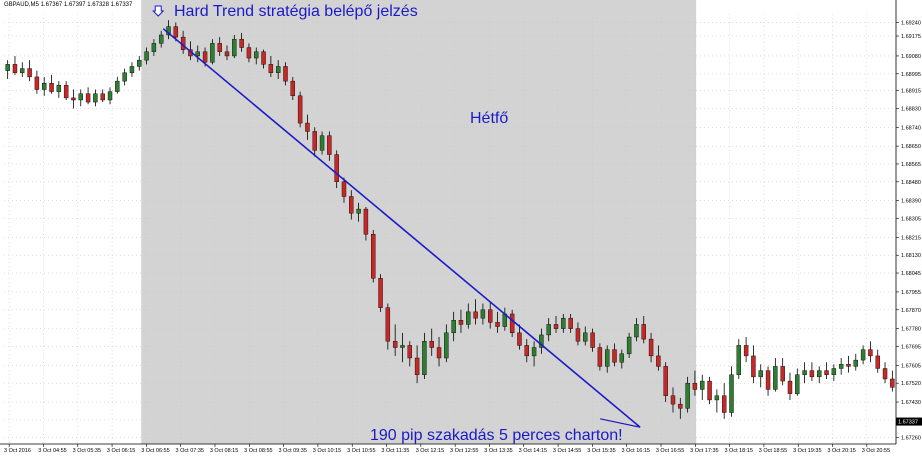 The height and width of the screenshot is (460, 922). Describe the element at coordinates (911, 183) in the screenshot. I see `y-tick-label: 1.68480` at that location.